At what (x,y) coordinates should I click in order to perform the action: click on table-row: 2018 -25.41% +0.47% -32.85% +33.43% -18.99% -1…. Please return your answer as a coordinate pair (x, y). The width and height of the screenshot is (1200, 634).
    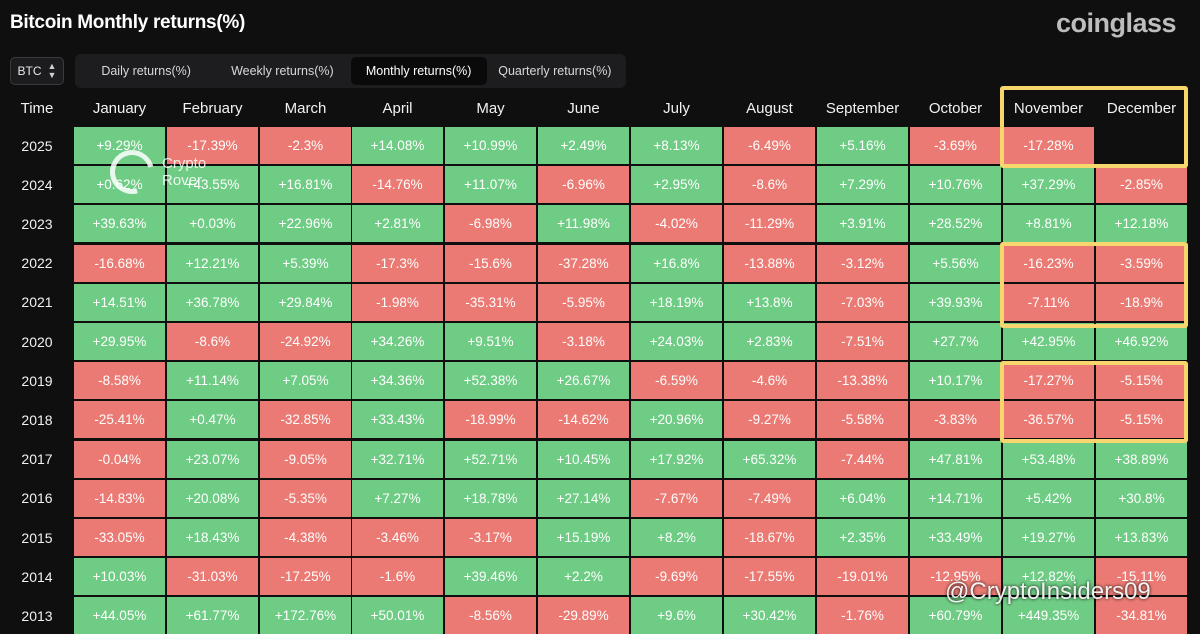
    Looking at the image, I should click on (600, 420).